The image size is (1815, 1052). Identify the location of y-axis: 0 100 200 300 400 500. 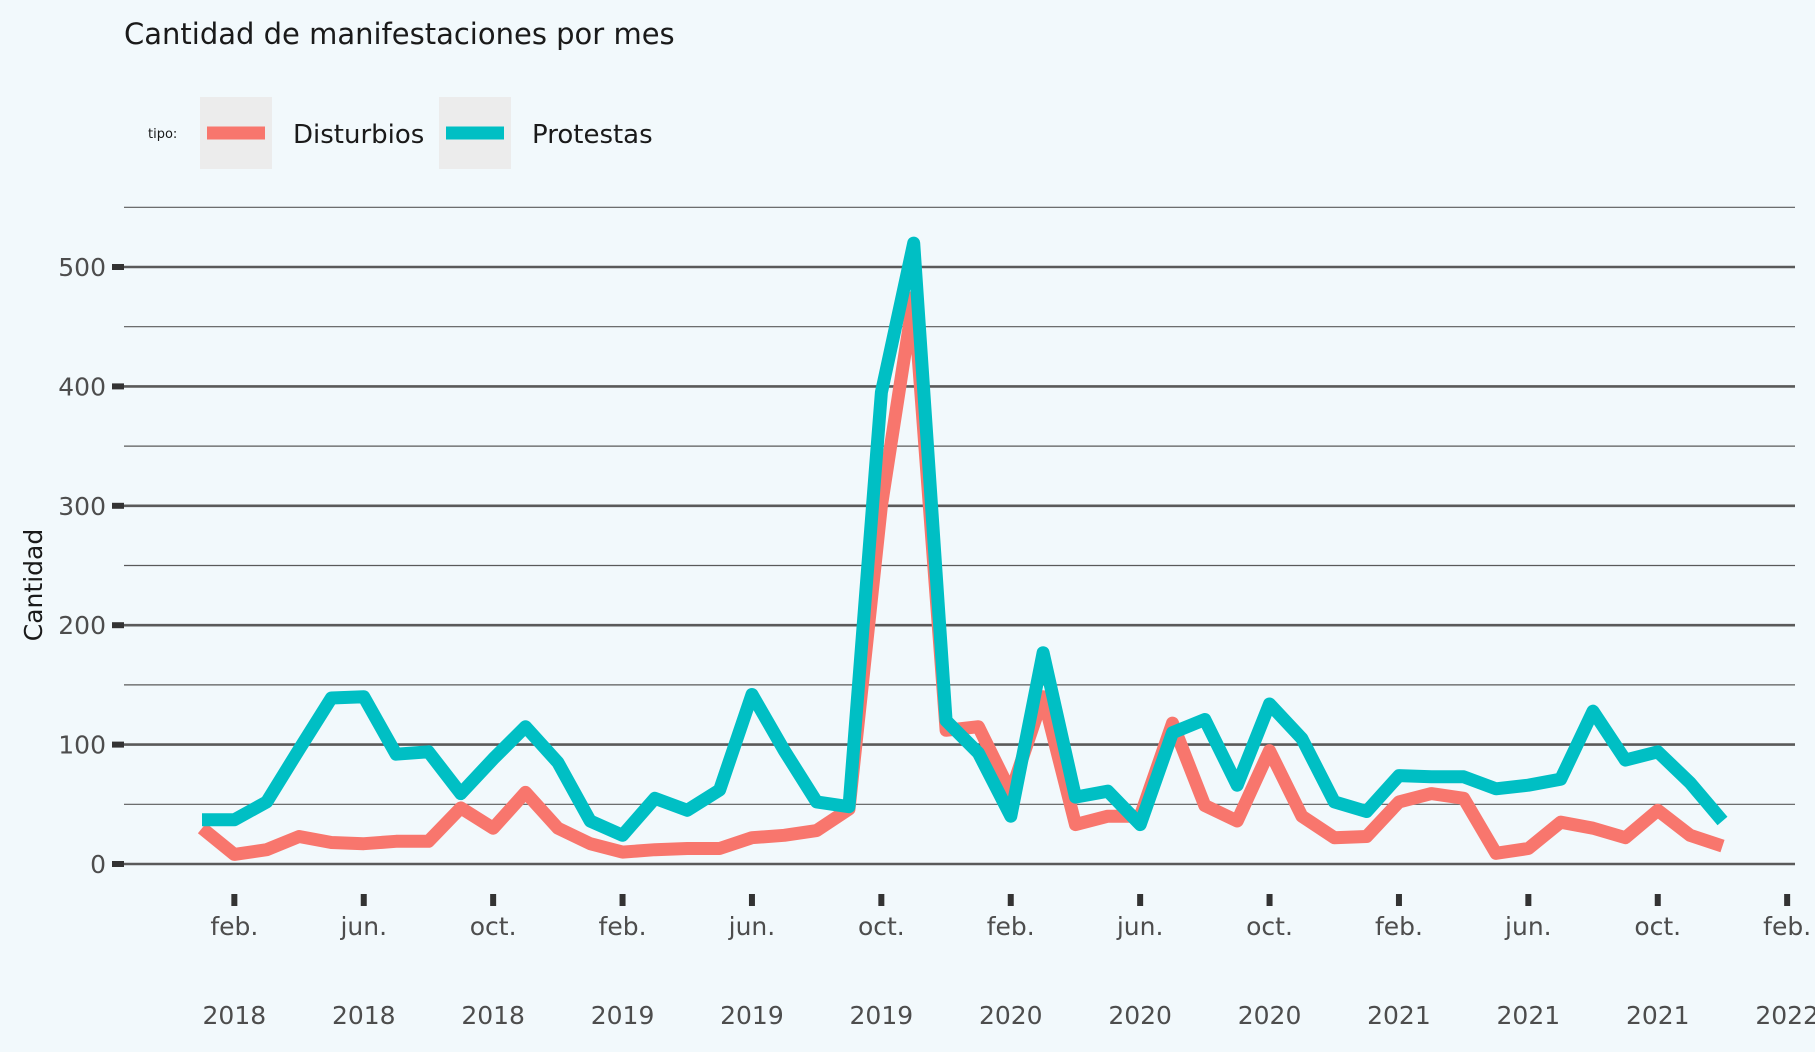
(91, 566).